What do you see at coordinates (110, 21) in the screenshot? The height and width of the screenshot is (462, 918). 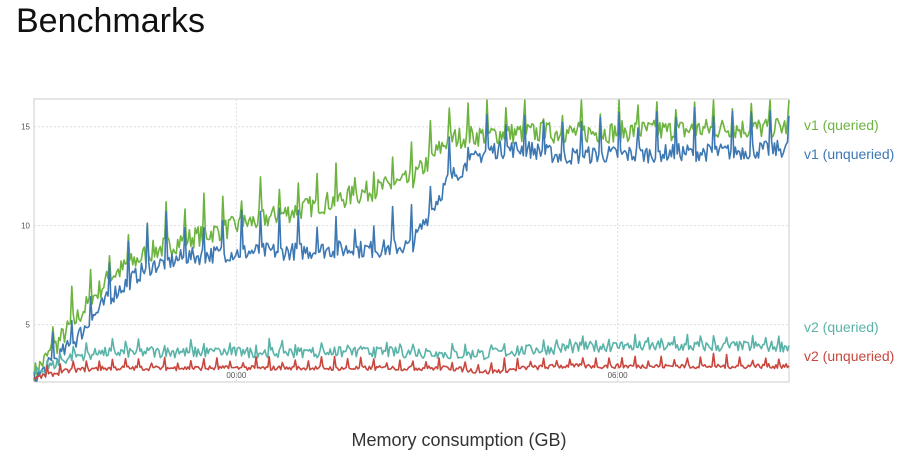 I see `page-title: Benchmarks` at bounding box center [110, 21].